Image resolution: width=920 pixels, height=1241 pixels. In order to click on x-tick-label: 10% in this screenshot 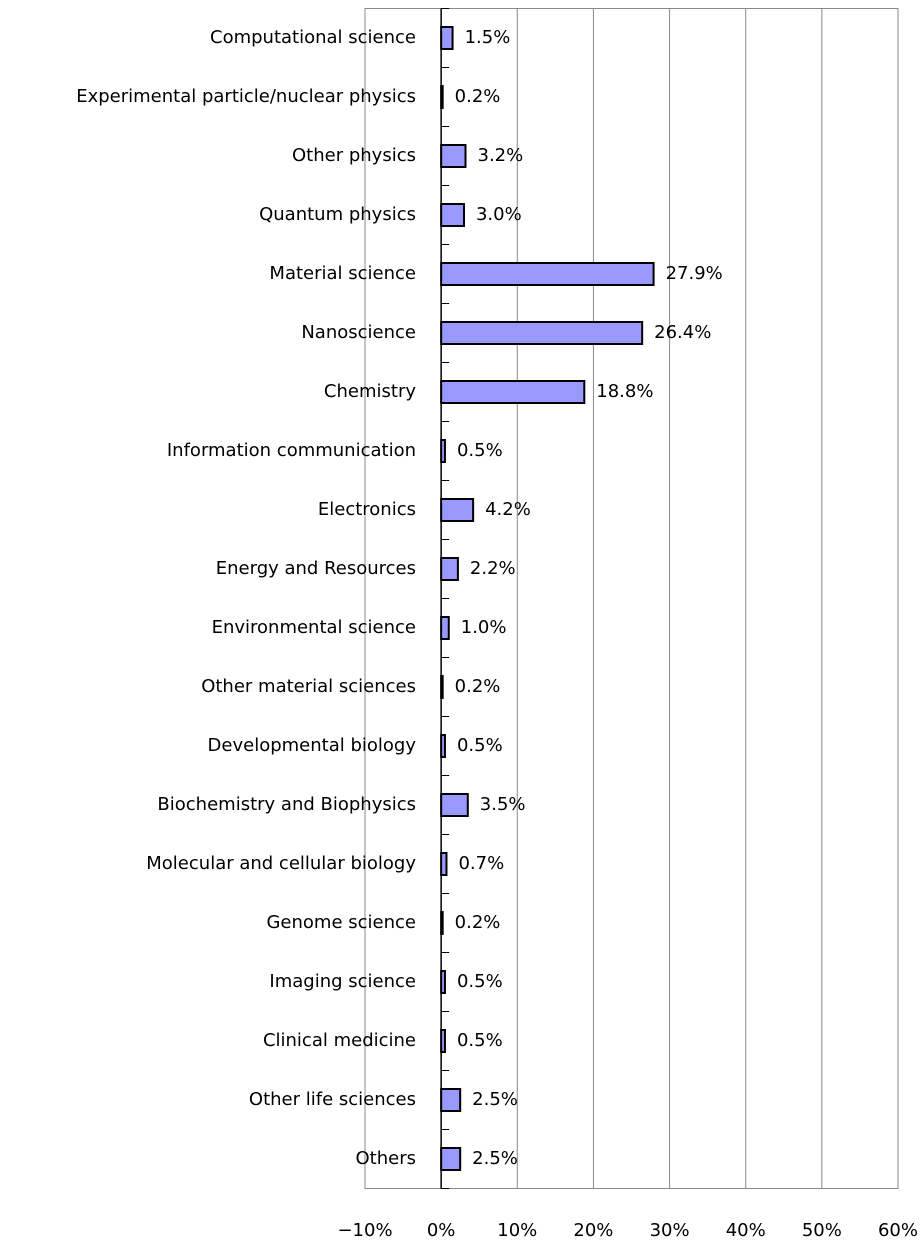, I will do `click(517, 1230)`.